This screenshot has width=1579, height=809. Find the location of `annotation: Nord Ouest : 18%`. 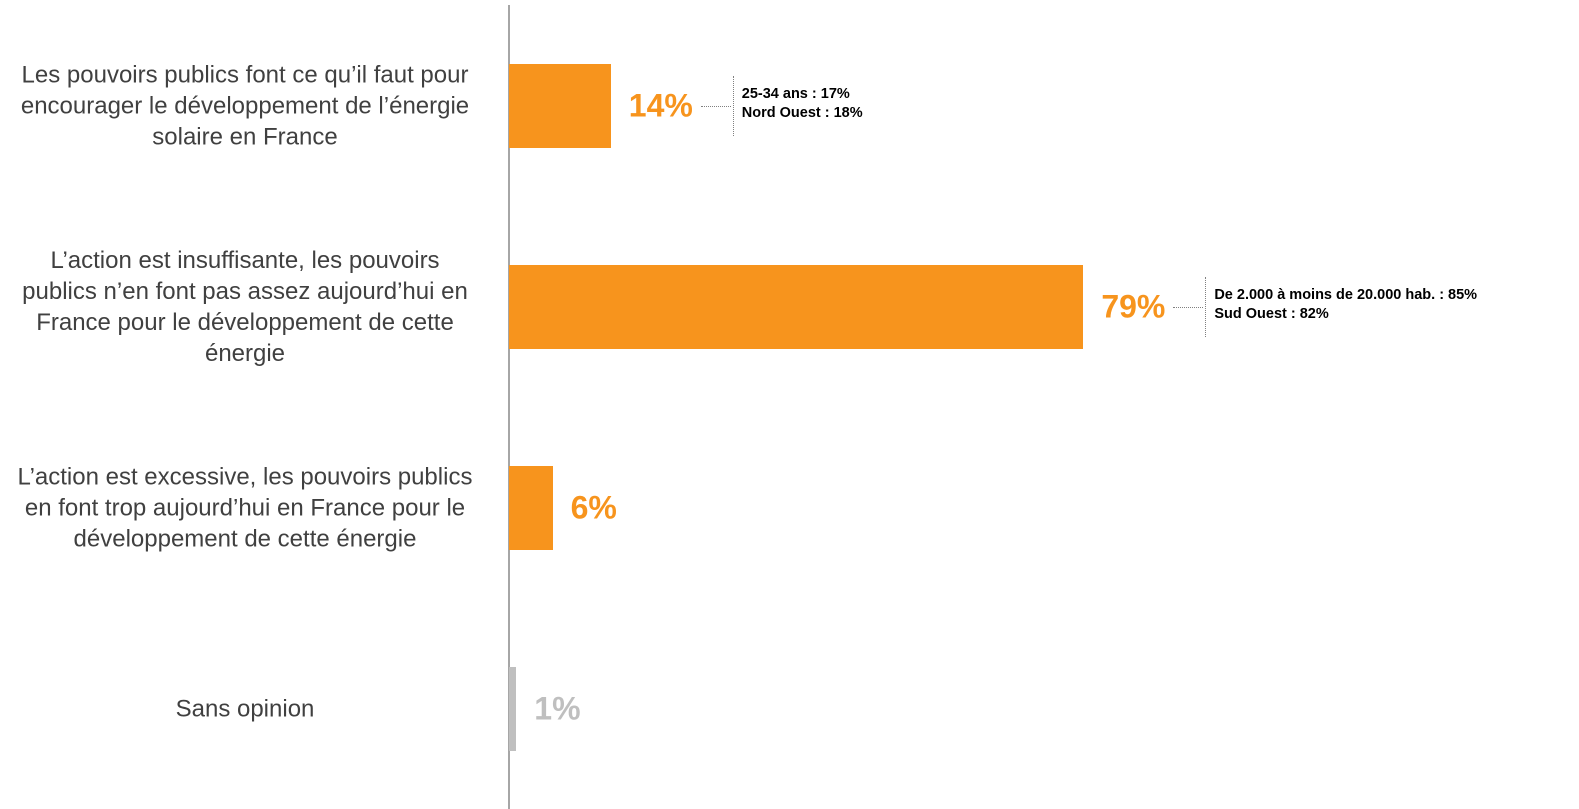

annotation: Nord Ouest : 18% is located at coordinates (802, 112).